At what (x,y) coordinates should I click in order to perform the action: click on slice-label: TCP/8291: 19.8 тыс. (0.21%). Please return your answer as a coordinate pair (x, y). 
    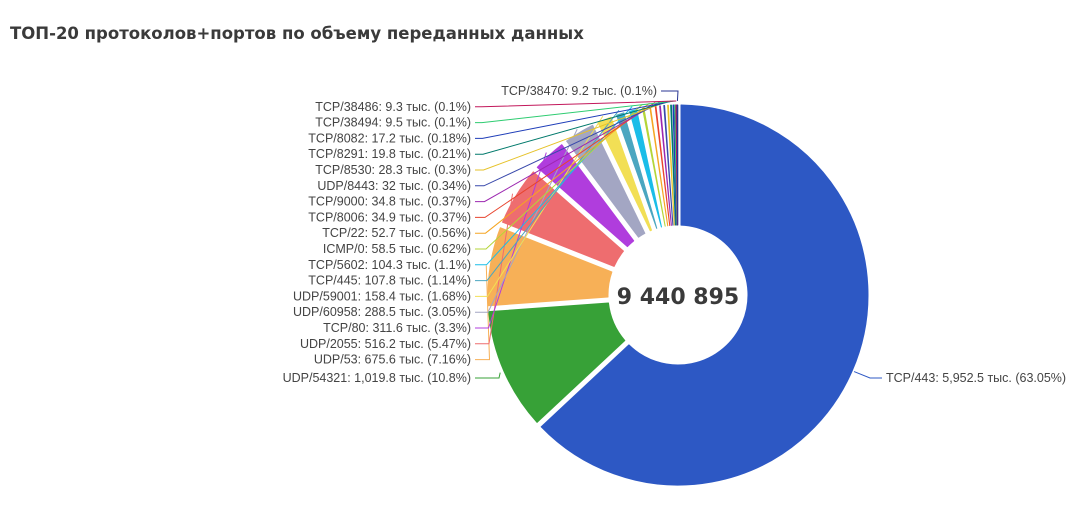
    Looking at the image, I should click on (389, 154).